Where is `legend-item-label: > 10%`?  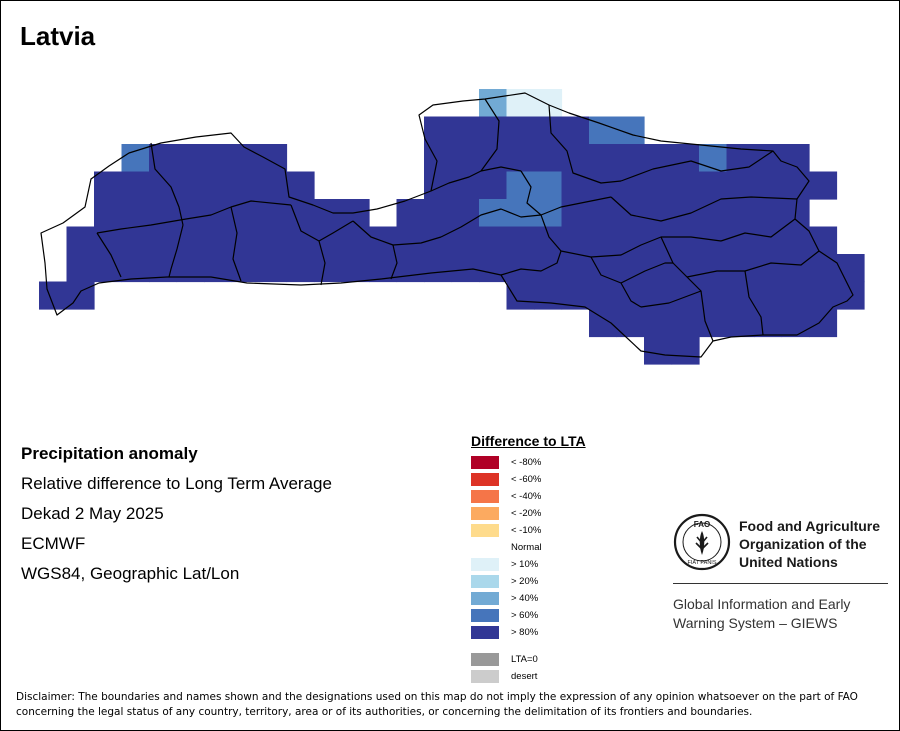
legend-item-label: > 10% is located at coordinates (525, 564).